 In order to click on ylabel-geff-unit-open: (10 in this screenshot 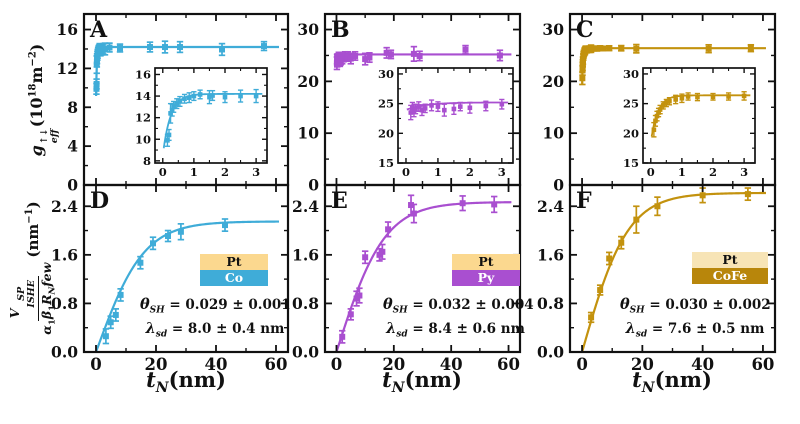, I will do `click(36, 112)`.